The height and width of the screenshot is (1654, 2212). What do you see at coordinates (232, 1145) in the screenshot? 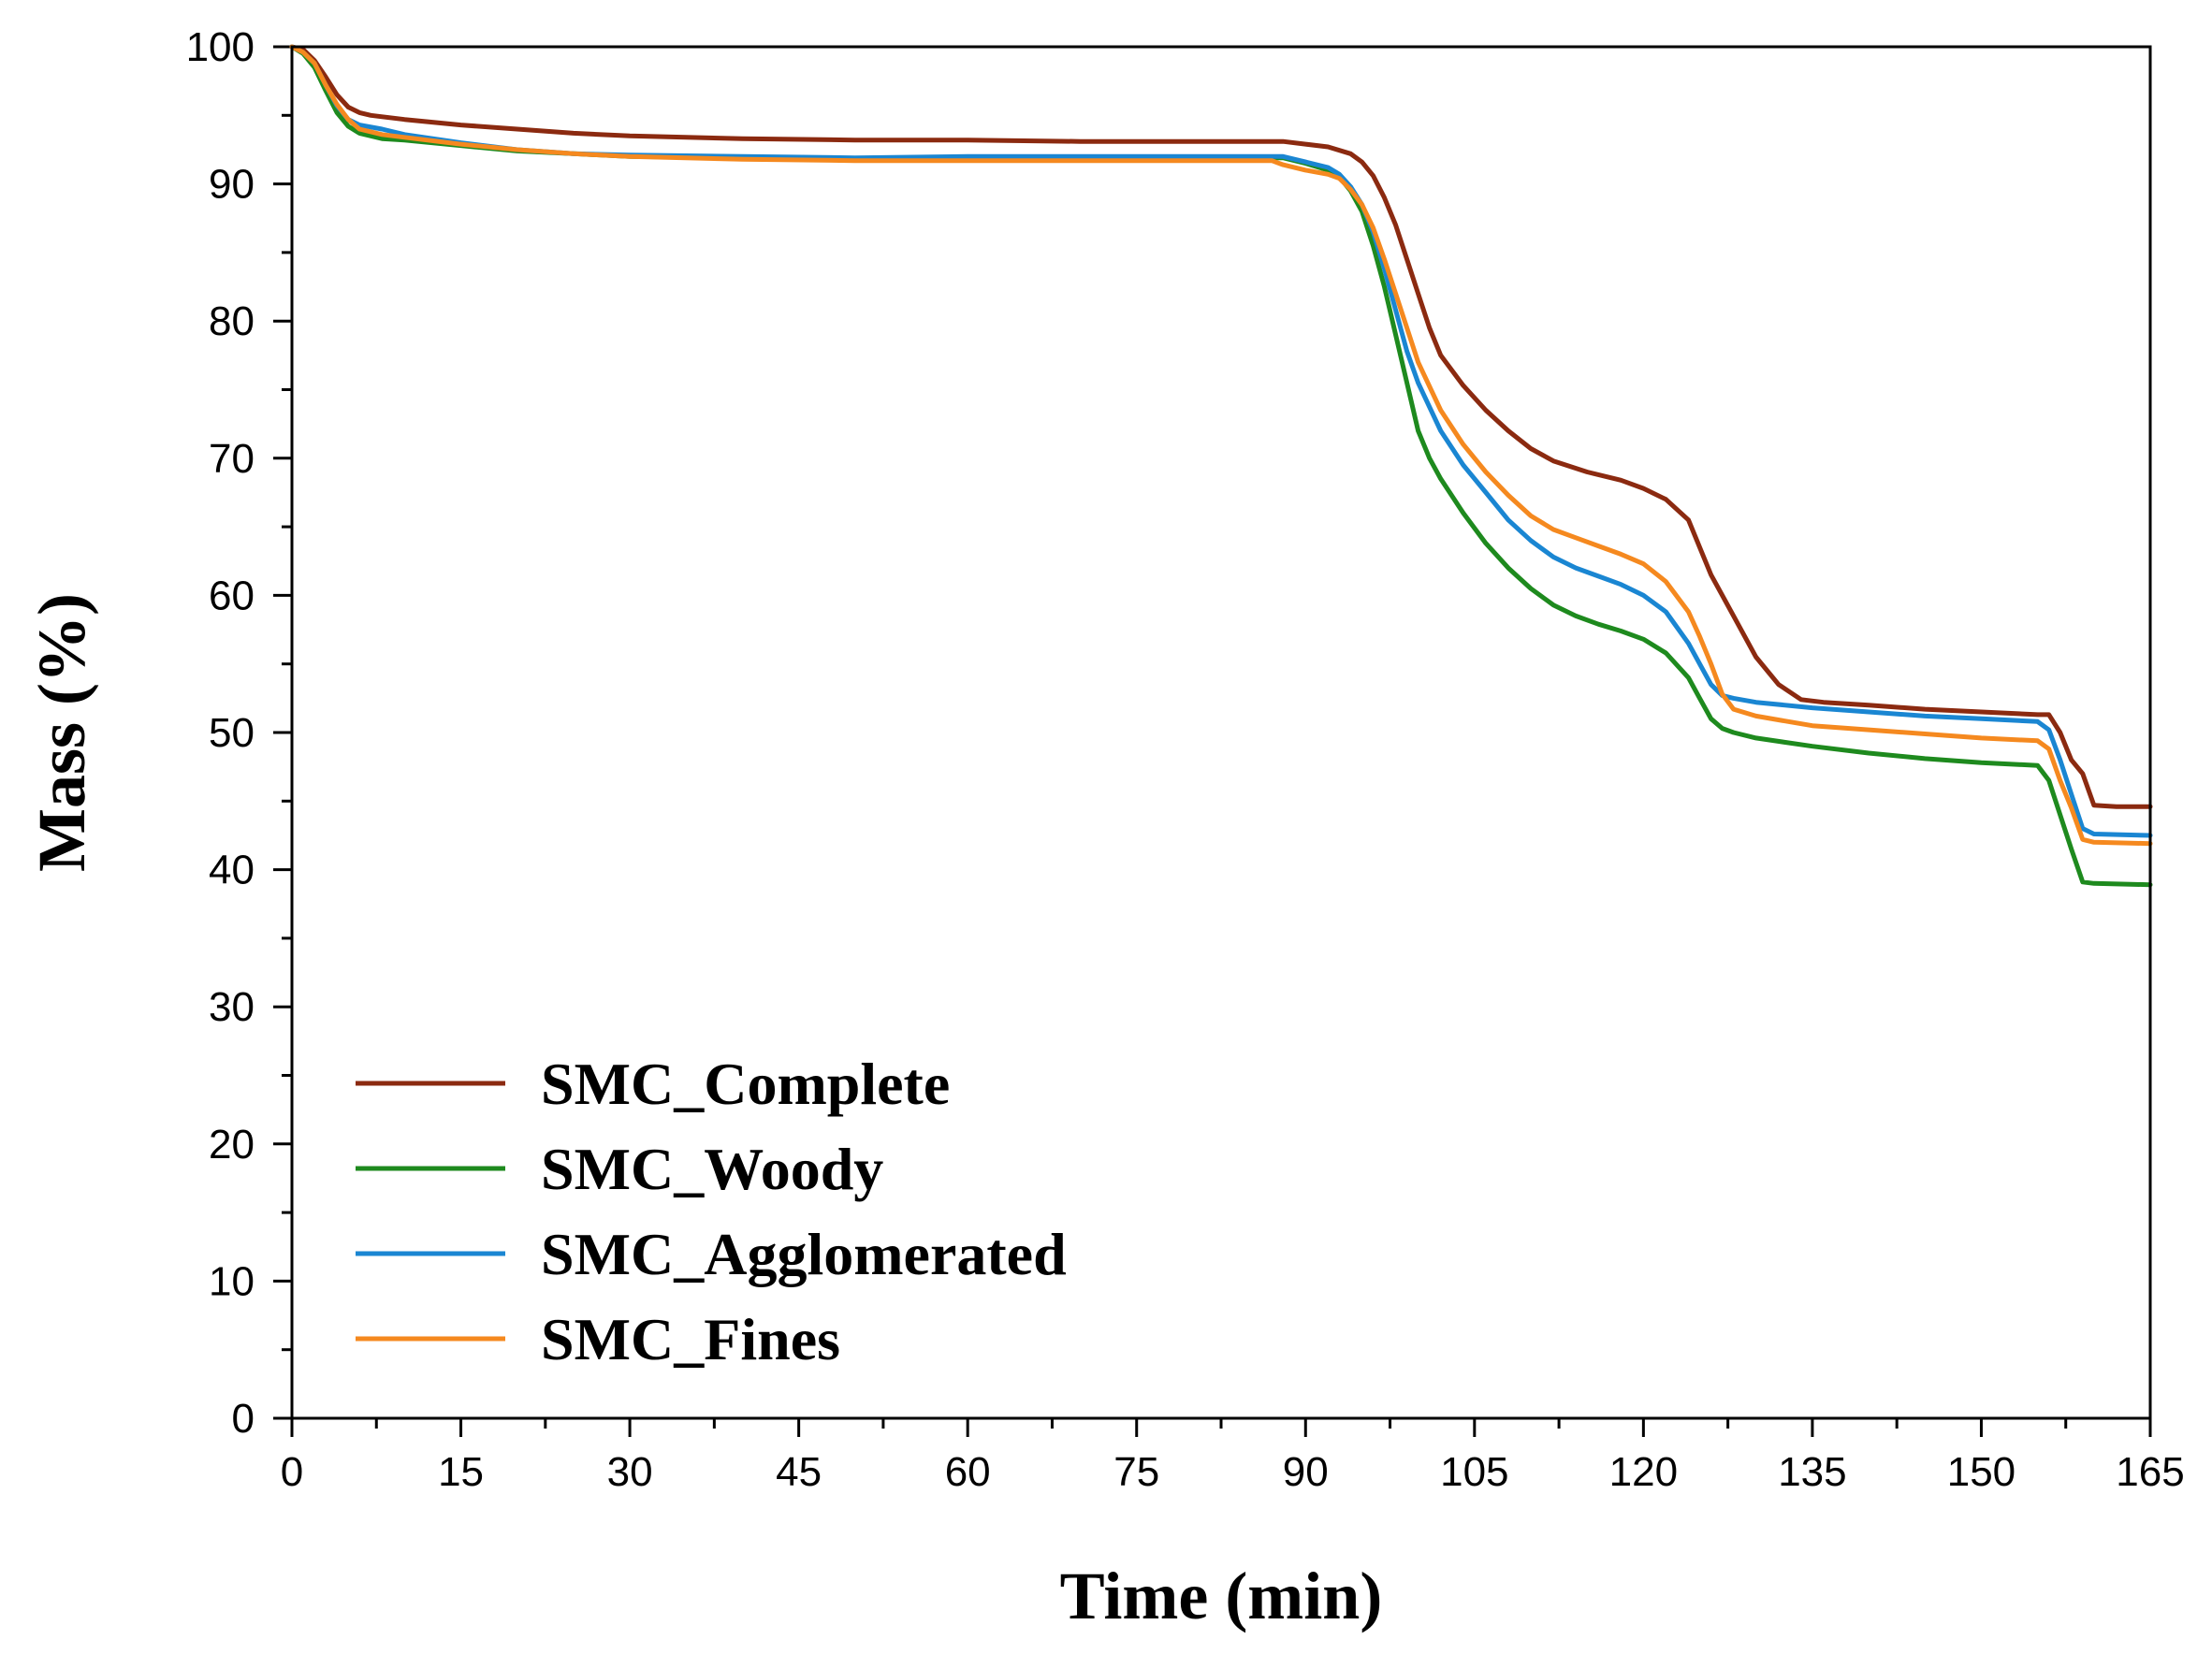
I see `y-tick-label: 20` at bounding box center [232, 1145].